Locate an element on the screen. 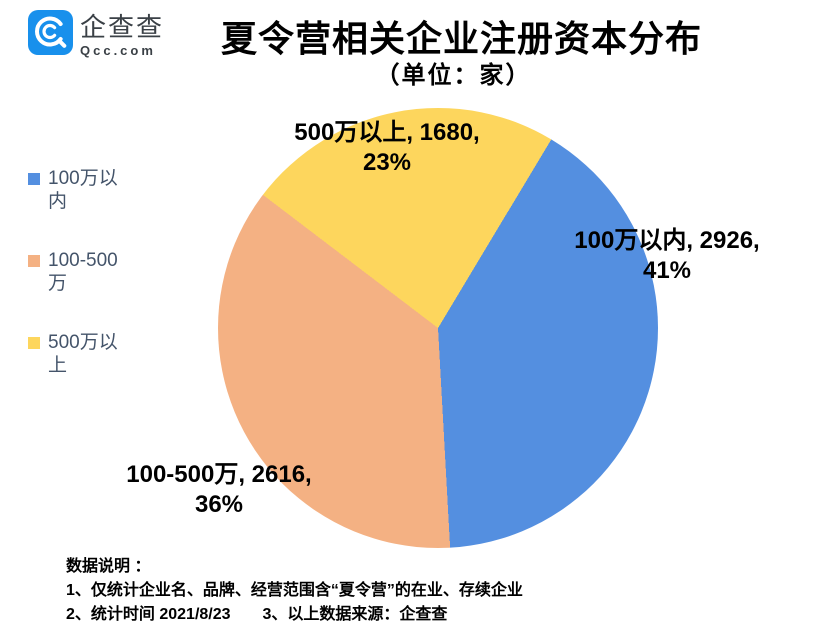  legend-label: 100-500 万 is located at coordinates (83, 272).